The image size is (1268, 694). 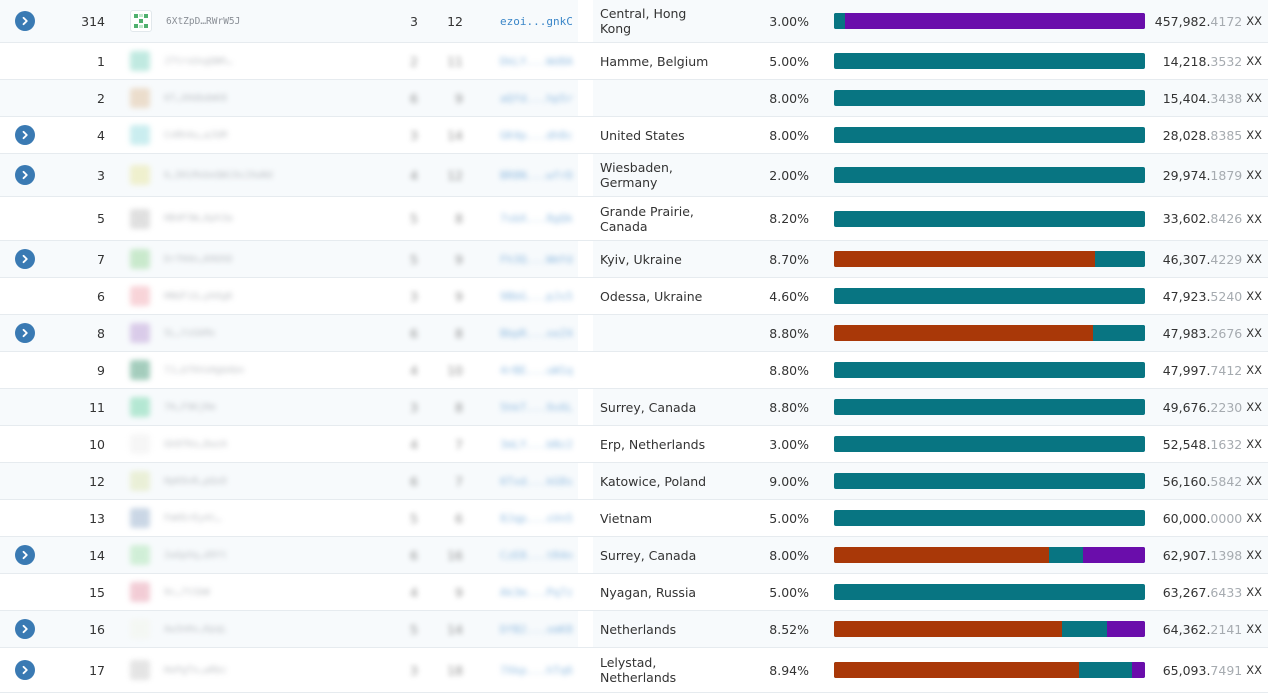 What do you see at coordinates (255, 629) in the screenshot?
I see `validator-identity: Aw3nHv…KpqL` at bounding box center [255, 629].